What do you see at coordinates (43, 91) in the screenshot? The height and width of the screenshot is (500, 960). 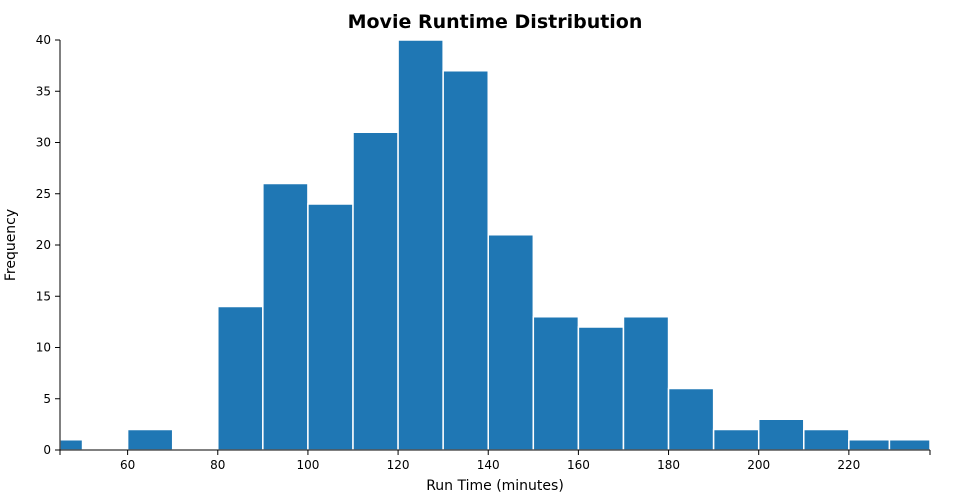 I see `y-tick-label: 35` at bounding box center [43, 91].